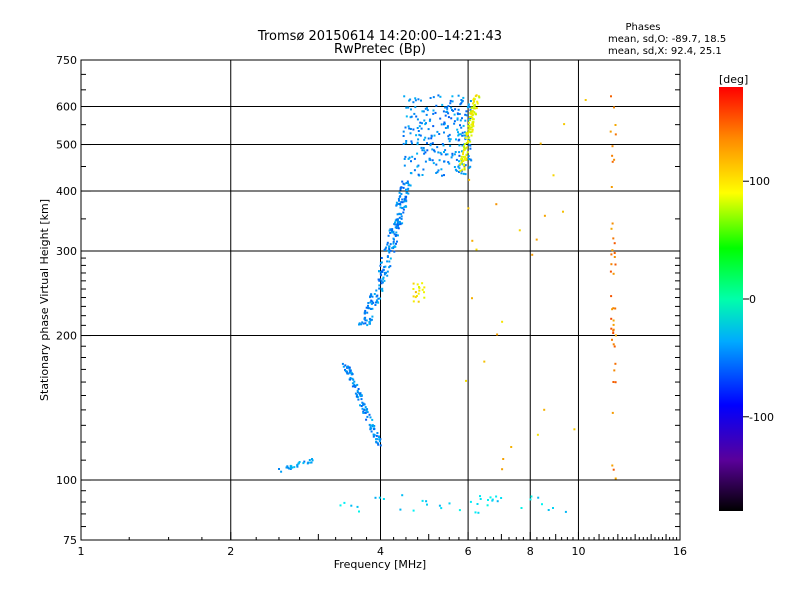 The image size is (800, 600). I want to click on colorbar-tick-label: -100, so click(761, 417).